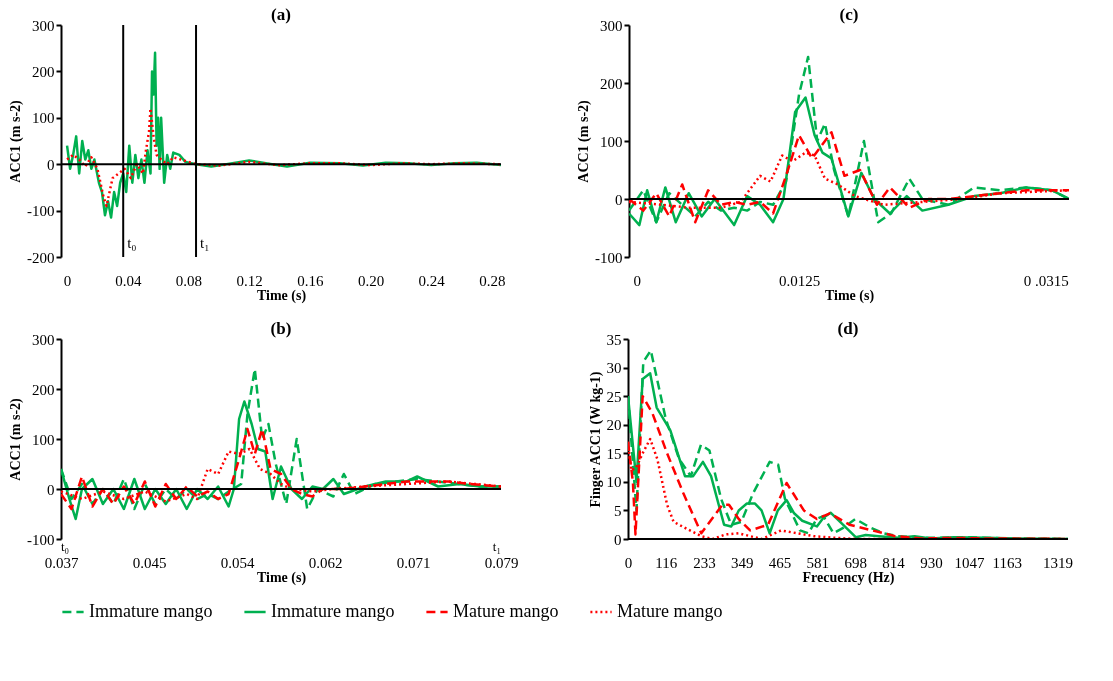 The width and height of the screenshot is (1113, 681). Describe the element at coordinates (780, 562) in the screenshot. I see `x-tick-label: 465` at that location.